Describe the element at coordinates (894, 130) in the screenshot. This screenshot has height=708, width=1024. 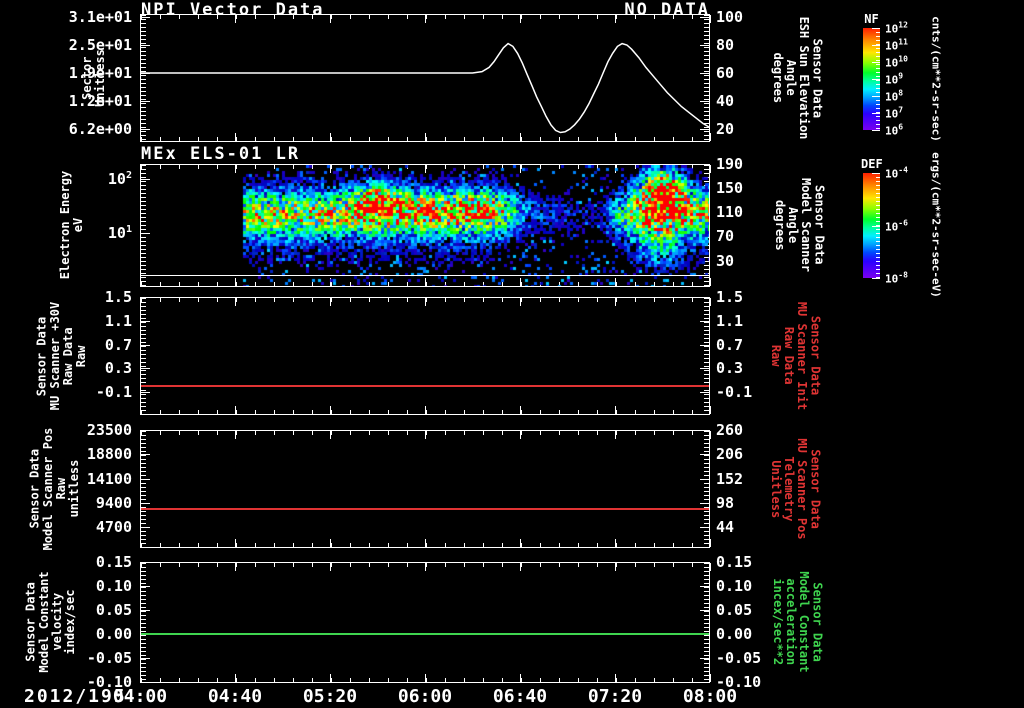
I see `colorbar-tick-label: 10⁶` at that location.